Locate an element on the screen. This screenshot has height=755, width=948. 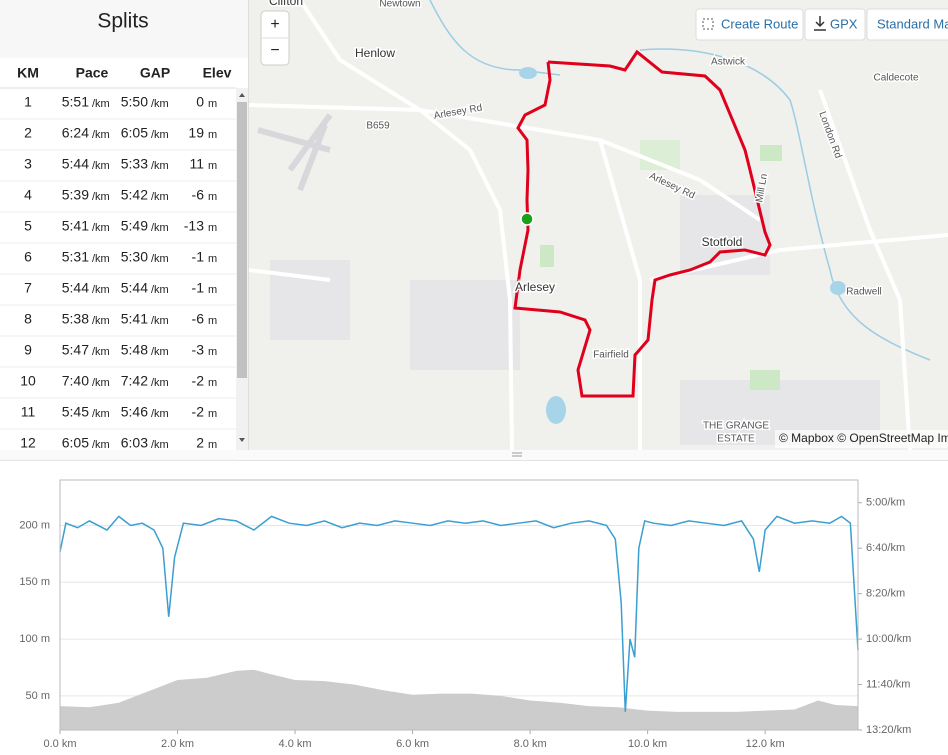
y2-tick-label: 11:40/km is located at coordinates (888, 684).